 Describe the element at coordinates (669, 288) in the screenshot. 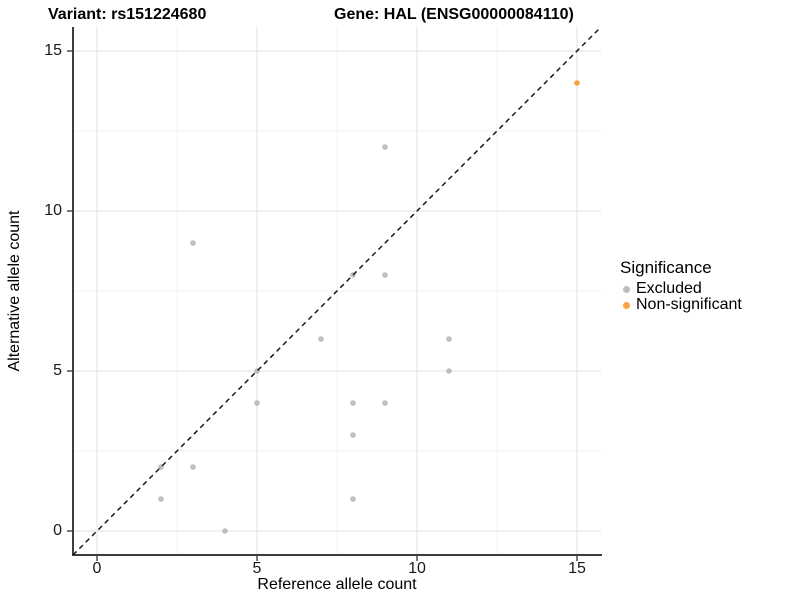

I see `legend-item-label: Excluded` at that location.